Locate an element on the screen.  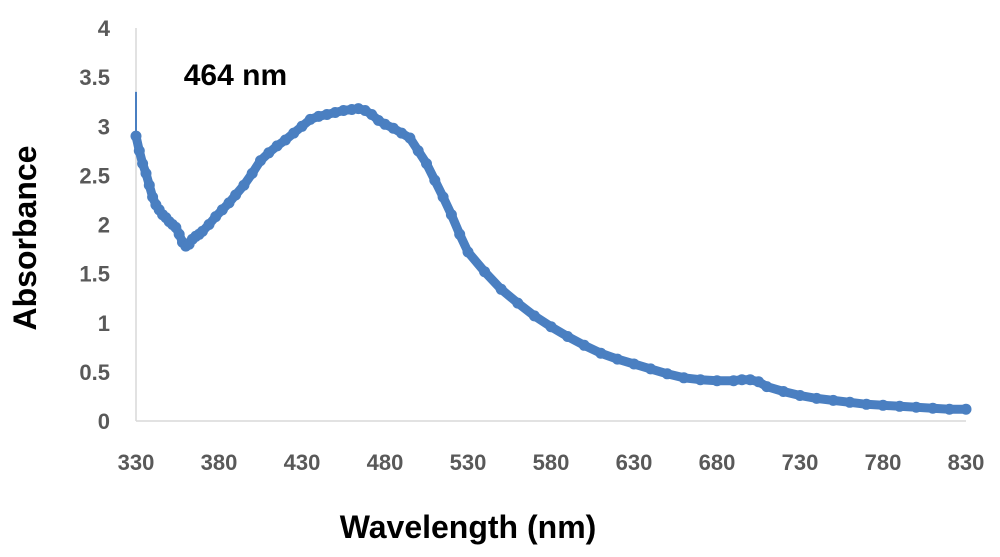
x-tick-label: 680 is located at coordinates (717, 462).